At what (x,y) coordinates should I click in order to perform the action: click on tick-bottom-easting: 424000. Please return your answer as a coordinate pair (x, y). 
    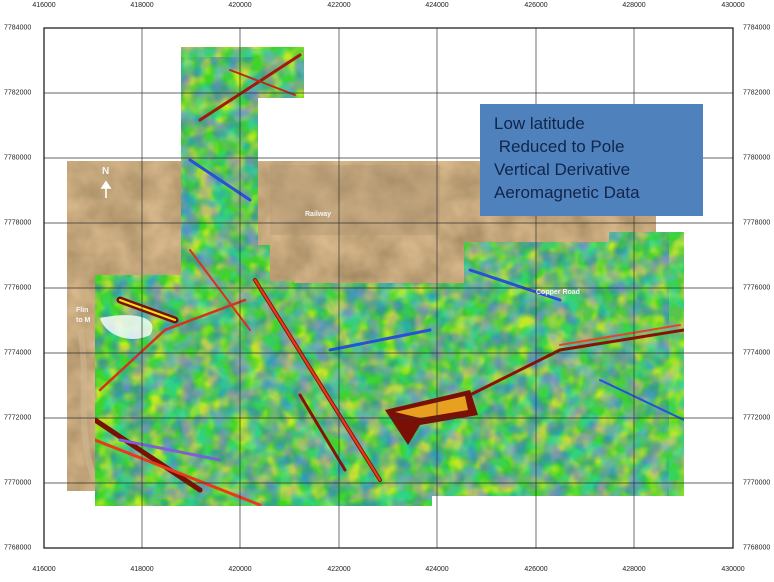
    Looking at the image, I should click on (437, 569).